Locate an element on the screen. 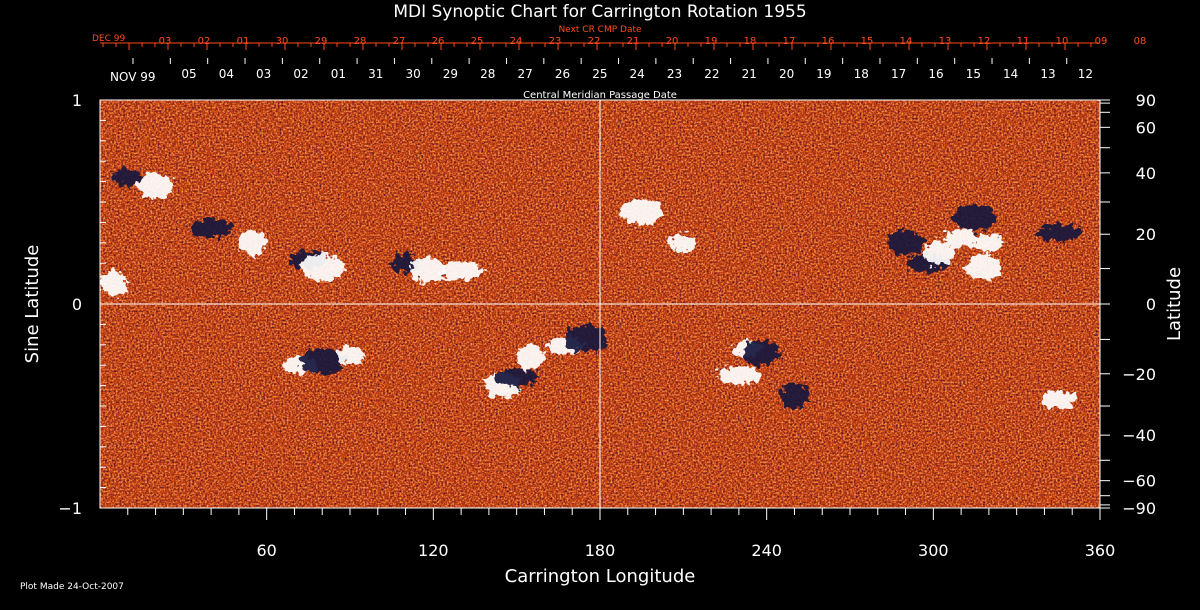  top-axis-date: 13 is located at coordinates (945, 41).